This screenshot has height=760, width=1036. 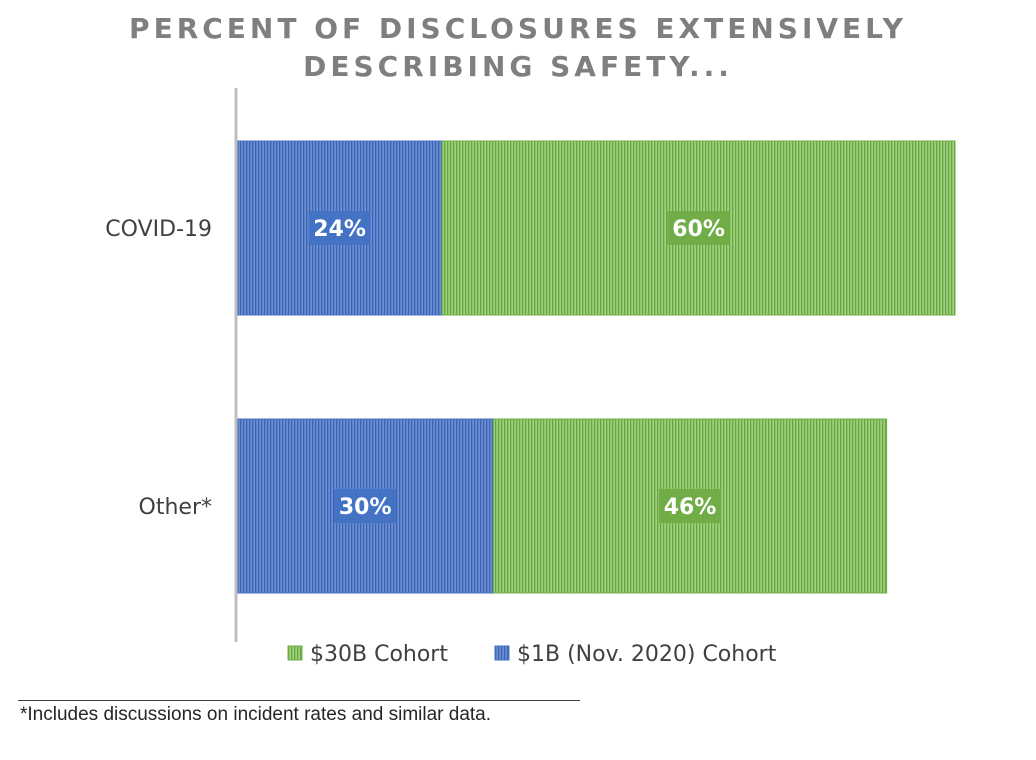 I want to click on data-label: 60%, so click(x=698, y=229).